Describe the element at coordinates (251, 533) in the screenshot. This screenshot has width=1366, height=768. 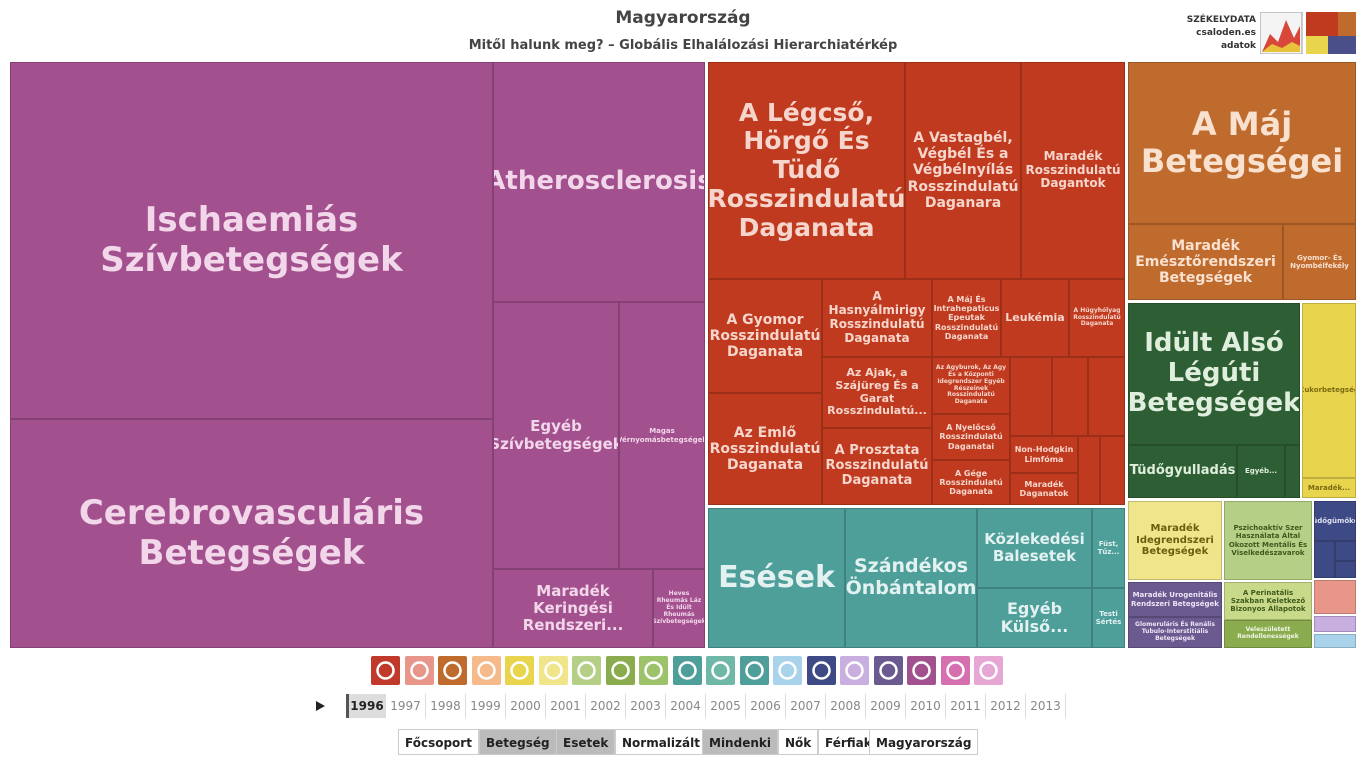
I see `tile: Cerebrovasculáris Betegségek` at that location.